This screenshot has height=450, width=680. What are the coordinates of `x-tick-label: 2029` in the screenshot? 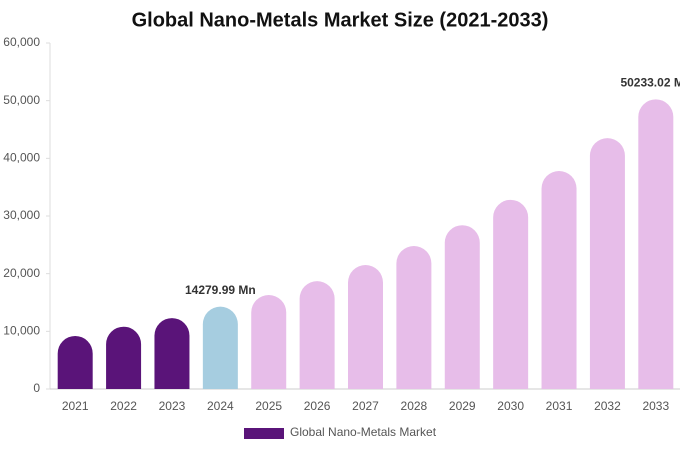 It's located at (462, 406).